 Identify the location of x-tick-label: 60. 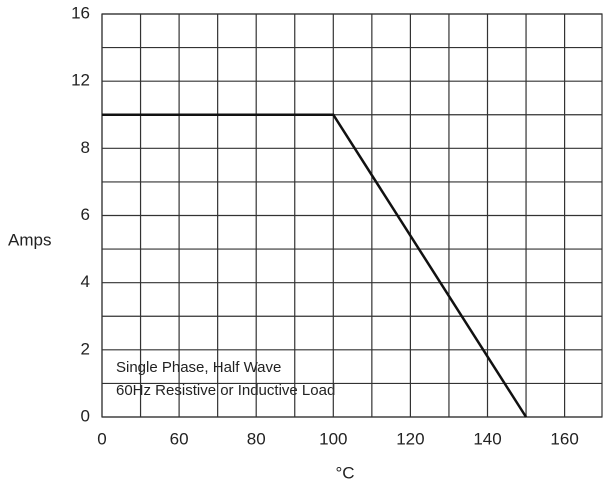
(179, 438).